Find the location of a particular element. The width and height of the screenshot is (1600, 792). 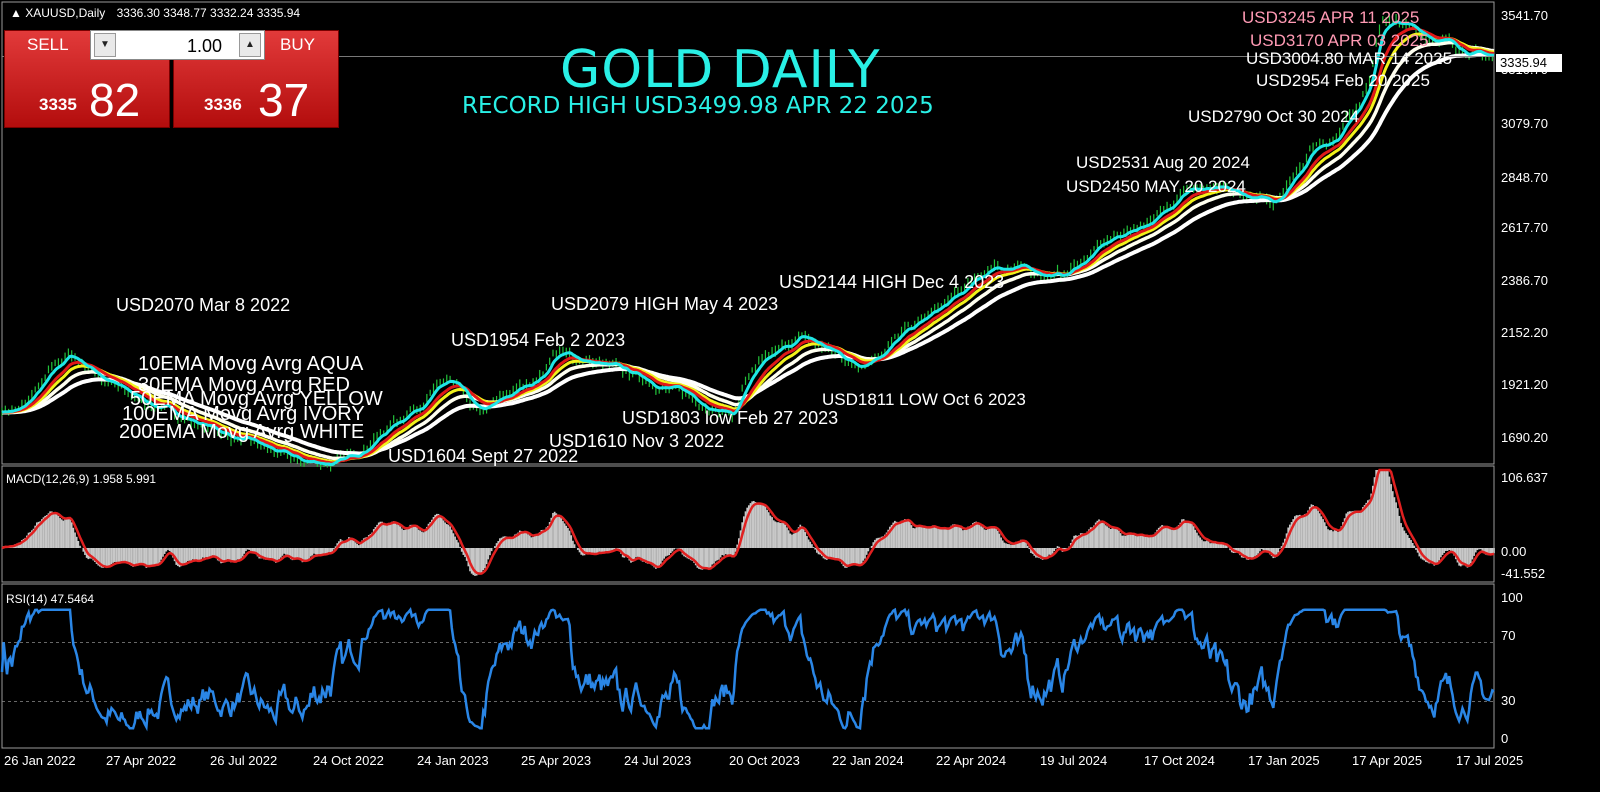

annotation-label: USD1811 LOW Oct 6 2023 is located at coordinates (924, 399).